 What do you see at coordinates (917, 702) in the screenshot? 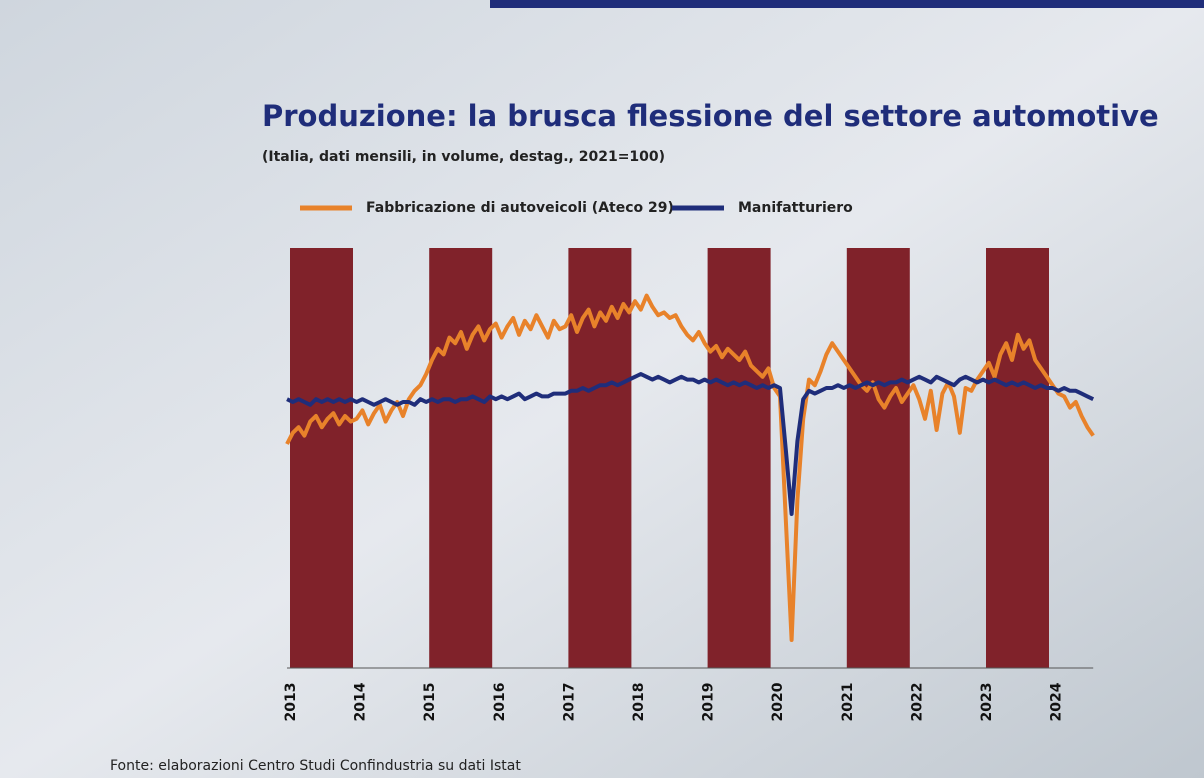
I see `x-tick-label: 2022` at bounding box center [917, 702].